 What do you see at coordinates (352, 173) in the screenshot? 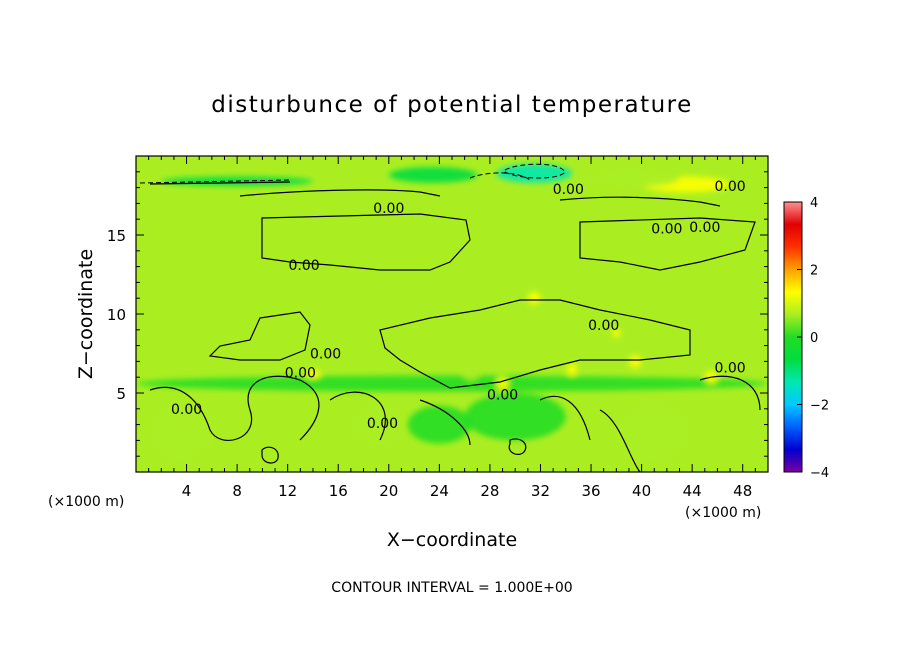
I see `contour-line-dashed-negatives` at bounding box center [352, 173].